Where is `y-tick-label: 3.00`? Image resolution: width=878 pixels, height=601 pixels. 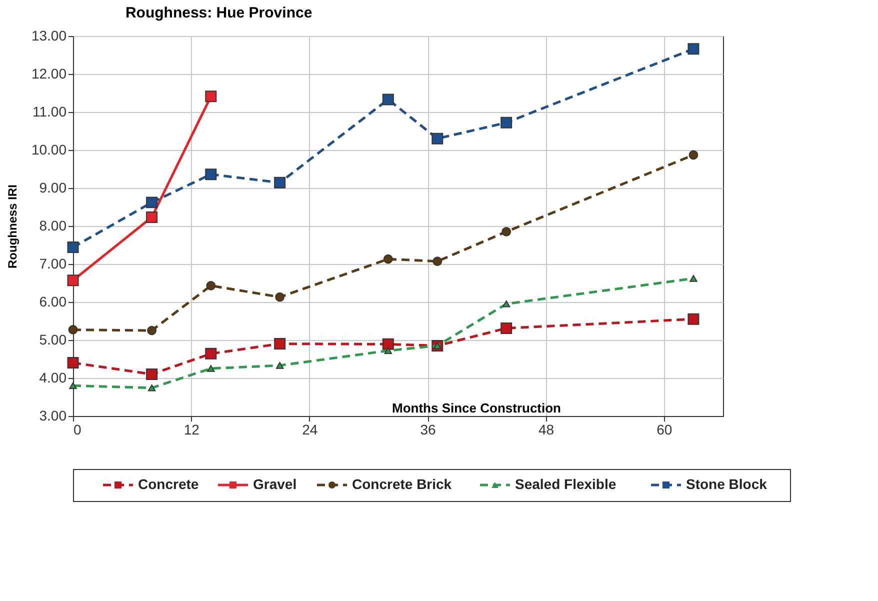
y-tick-label: 3.00 is located at coordinates (53, 416).